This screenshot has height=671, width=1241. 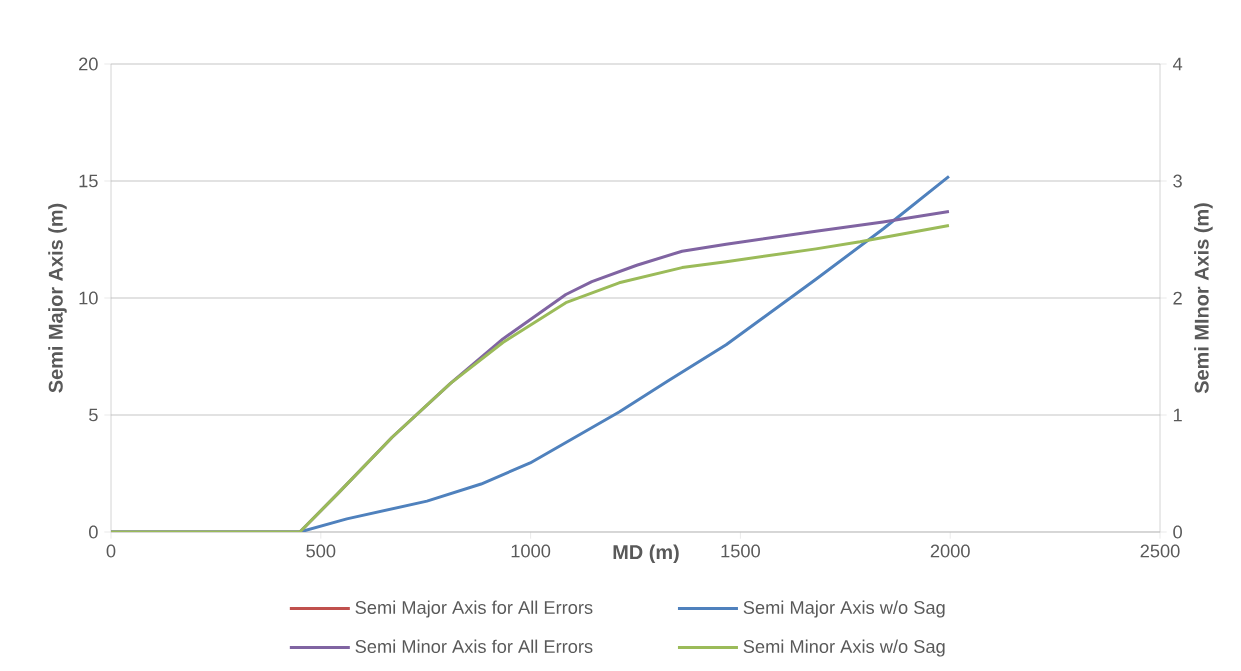 I want to click on x-tick-label: 2500, so click(x=1160, y=551).